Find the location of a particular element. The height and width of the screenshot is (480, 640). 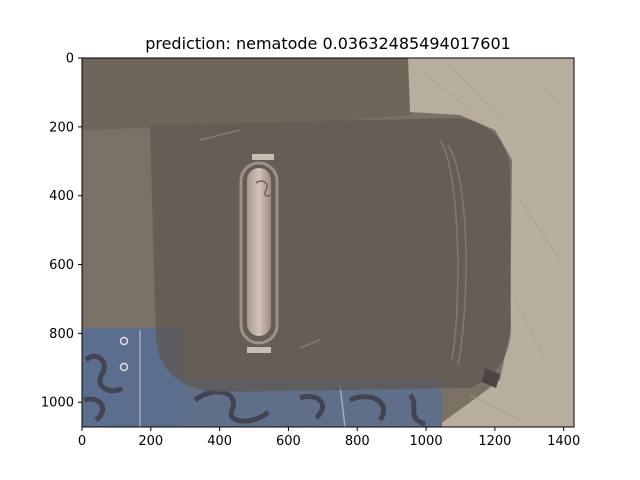

strap is located at coordinates (259, 252).